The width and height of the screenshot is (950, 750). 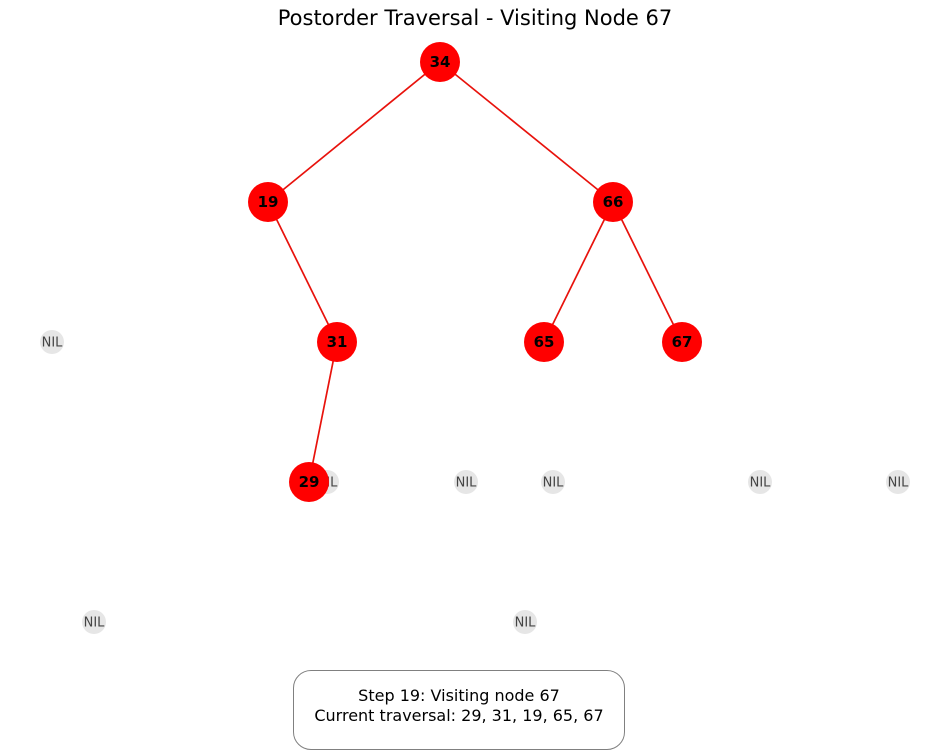 I want to click on node-label: 67, so click(x=682, y=342).